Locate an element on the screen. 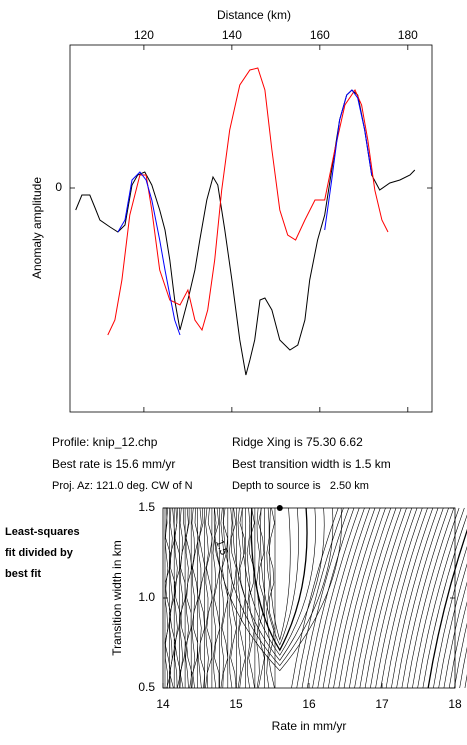  top-x-title: Distance (km) is located at coordinates (254, 15).